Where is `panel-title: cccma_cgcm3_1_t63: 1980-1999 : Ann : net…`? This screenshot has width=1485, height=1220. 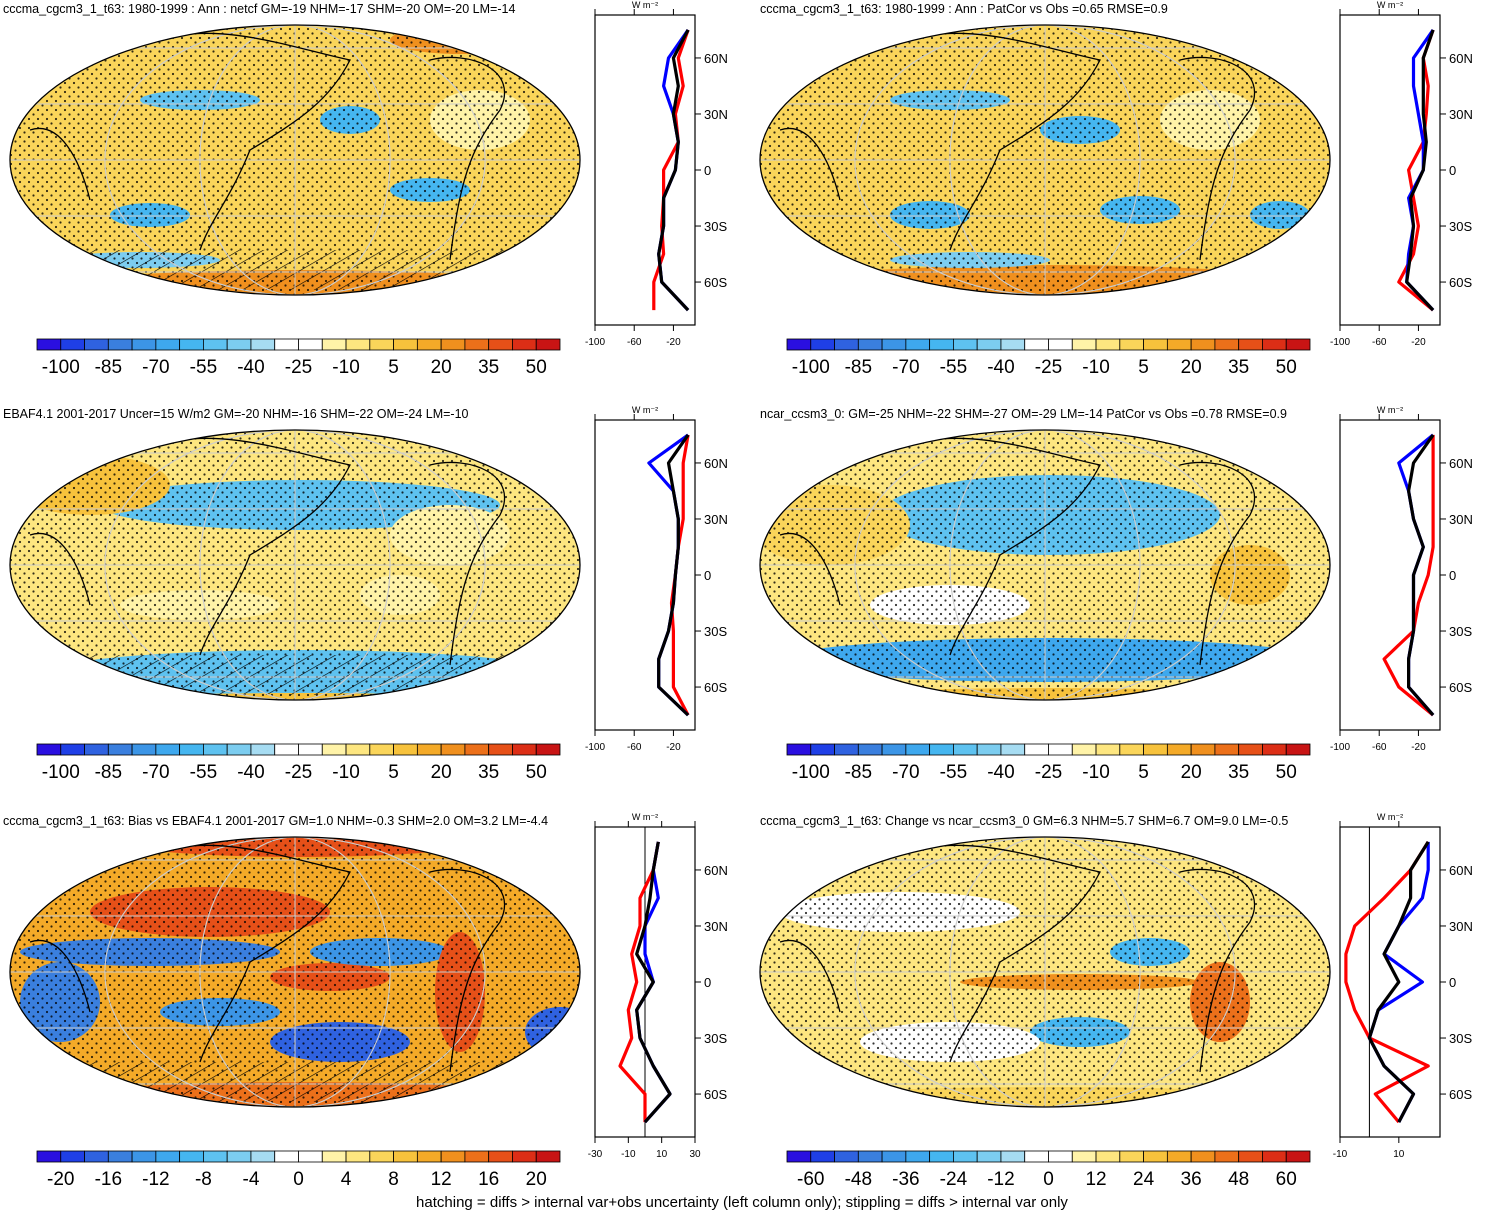
panel-title: cccma_cgcm3_1_t63: 1980-1999 : Ann : net… is located at coordinates (259, 9).